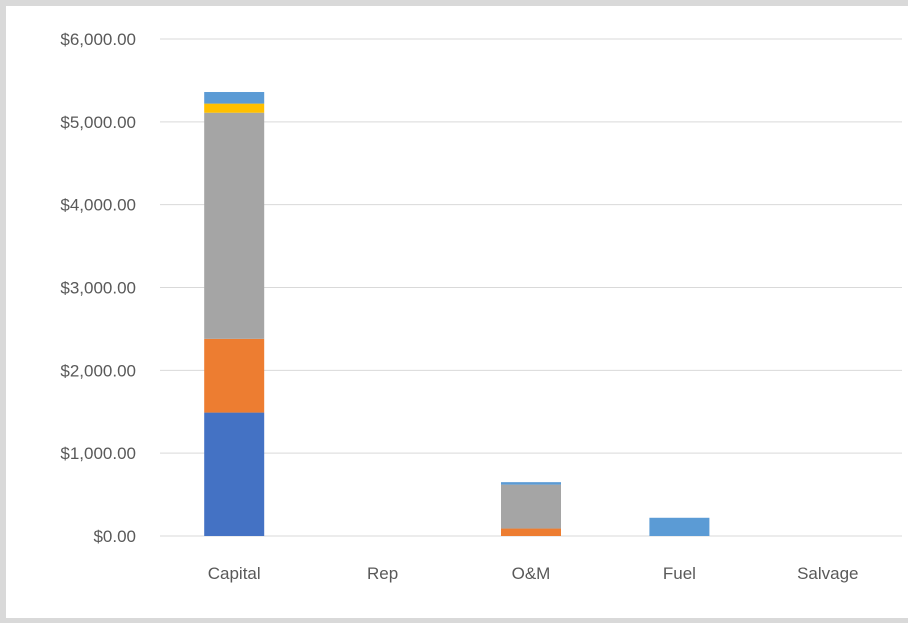 This screenshot has width=908, height=623. I want to click on x-axis-tick-labels: Capital Rep O&M Fuel Salvage, so click(533, 573).